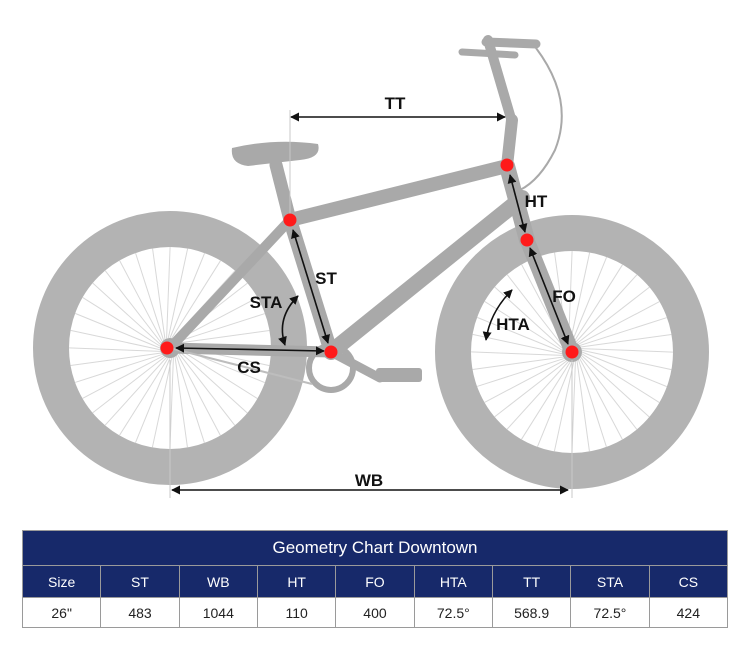 The image size is (750, 655). What do you see at coordinates (688, 581) in the screenshot?
I see `header-cs: CS` at bounding box center [688, 581].